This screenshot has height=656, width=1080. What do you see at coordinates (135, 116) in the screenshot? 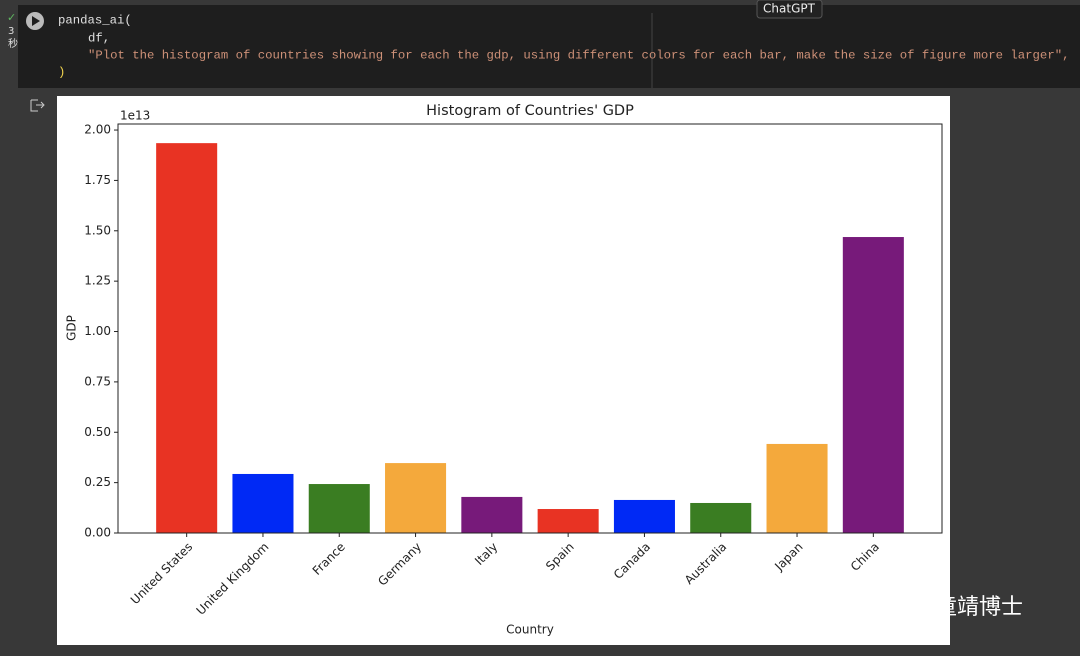
I see `y-offset-label: 1e13` at bounding box center [135, 116].